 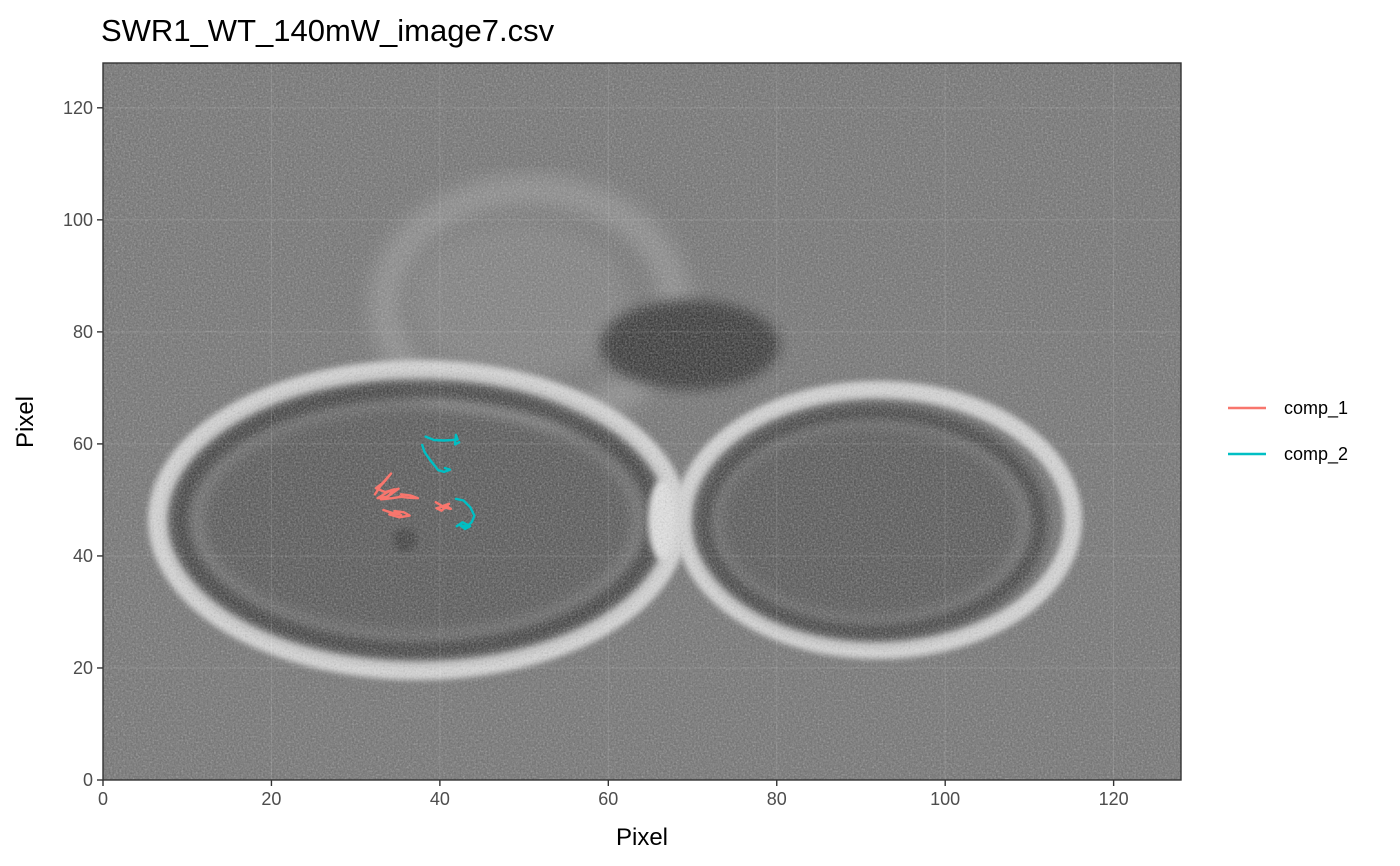 I want to click on legend-label: comp_2, so click(x=1316, y=454).